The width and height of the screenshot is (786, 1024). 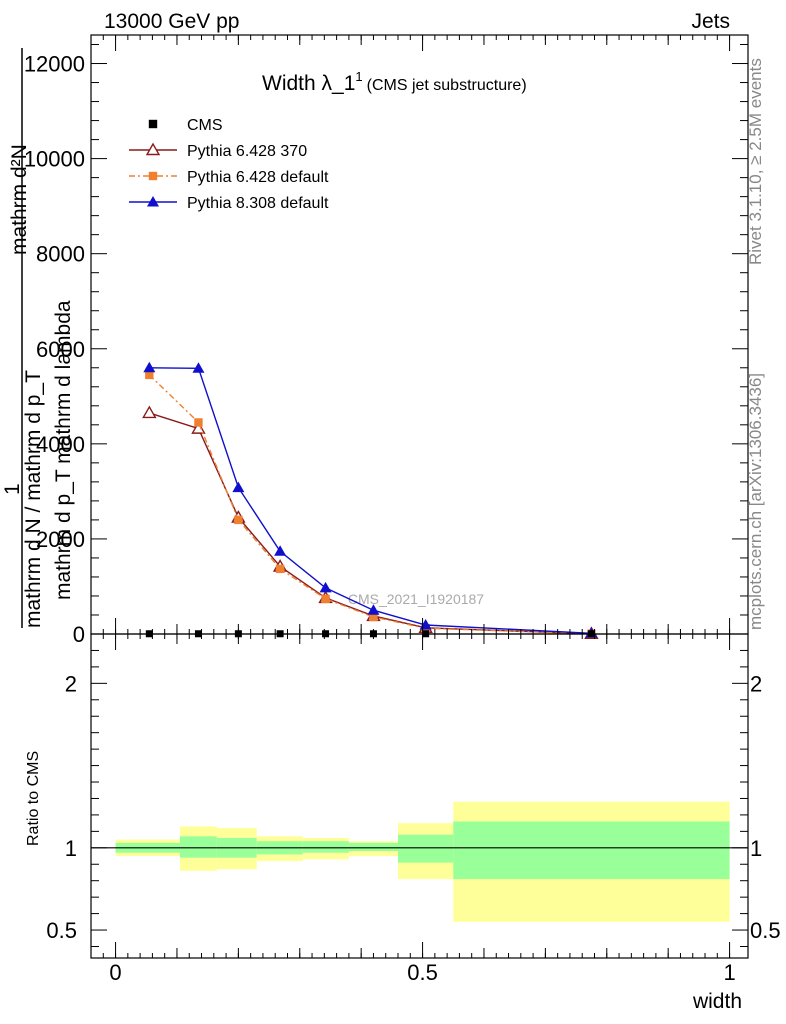 What do you see at coordinates (422, 972) in the screenshot?
I see `x-tick-label: 0.5` at bounding box center [422, 972].